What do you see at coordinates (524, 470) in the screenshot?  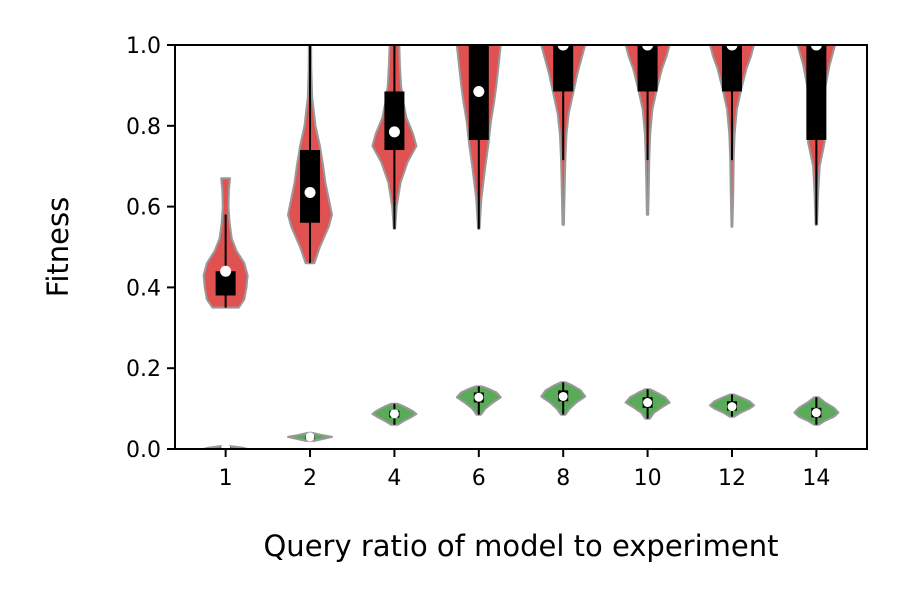 I see `x-axis: 1 2 4 6 8 10 12 14` at bounding box center [524, 470].